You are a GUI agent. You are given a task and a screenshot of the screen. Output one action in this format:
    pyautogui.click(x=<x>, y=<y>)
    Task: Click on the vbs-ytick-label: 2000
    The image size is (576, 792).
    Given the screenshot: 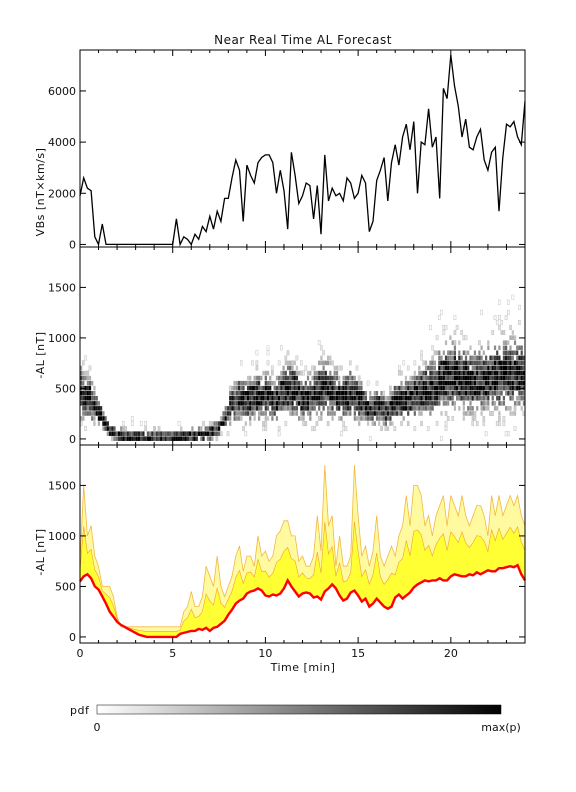 What is the action you would take?
    pyautogui.click(x=62, y=193)
    